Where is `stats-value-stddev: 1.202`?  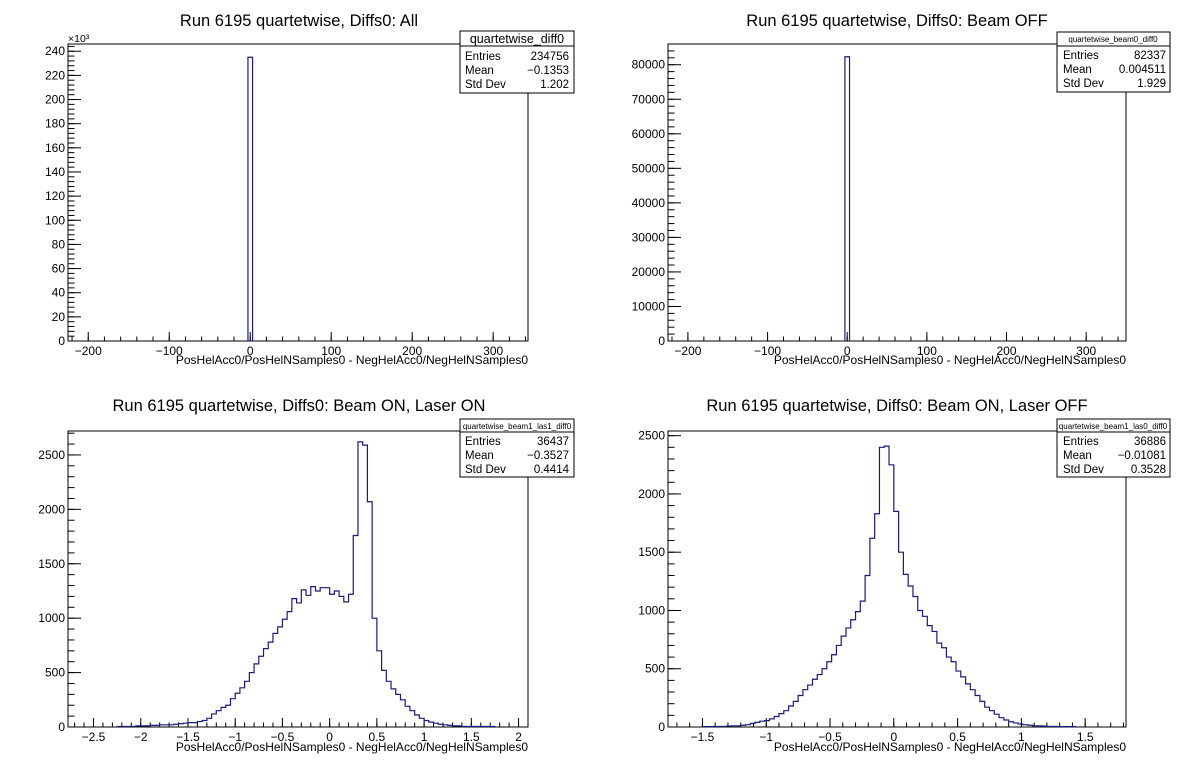
stats-value-stddev: 1.202 is located at coordinates (554, 85).